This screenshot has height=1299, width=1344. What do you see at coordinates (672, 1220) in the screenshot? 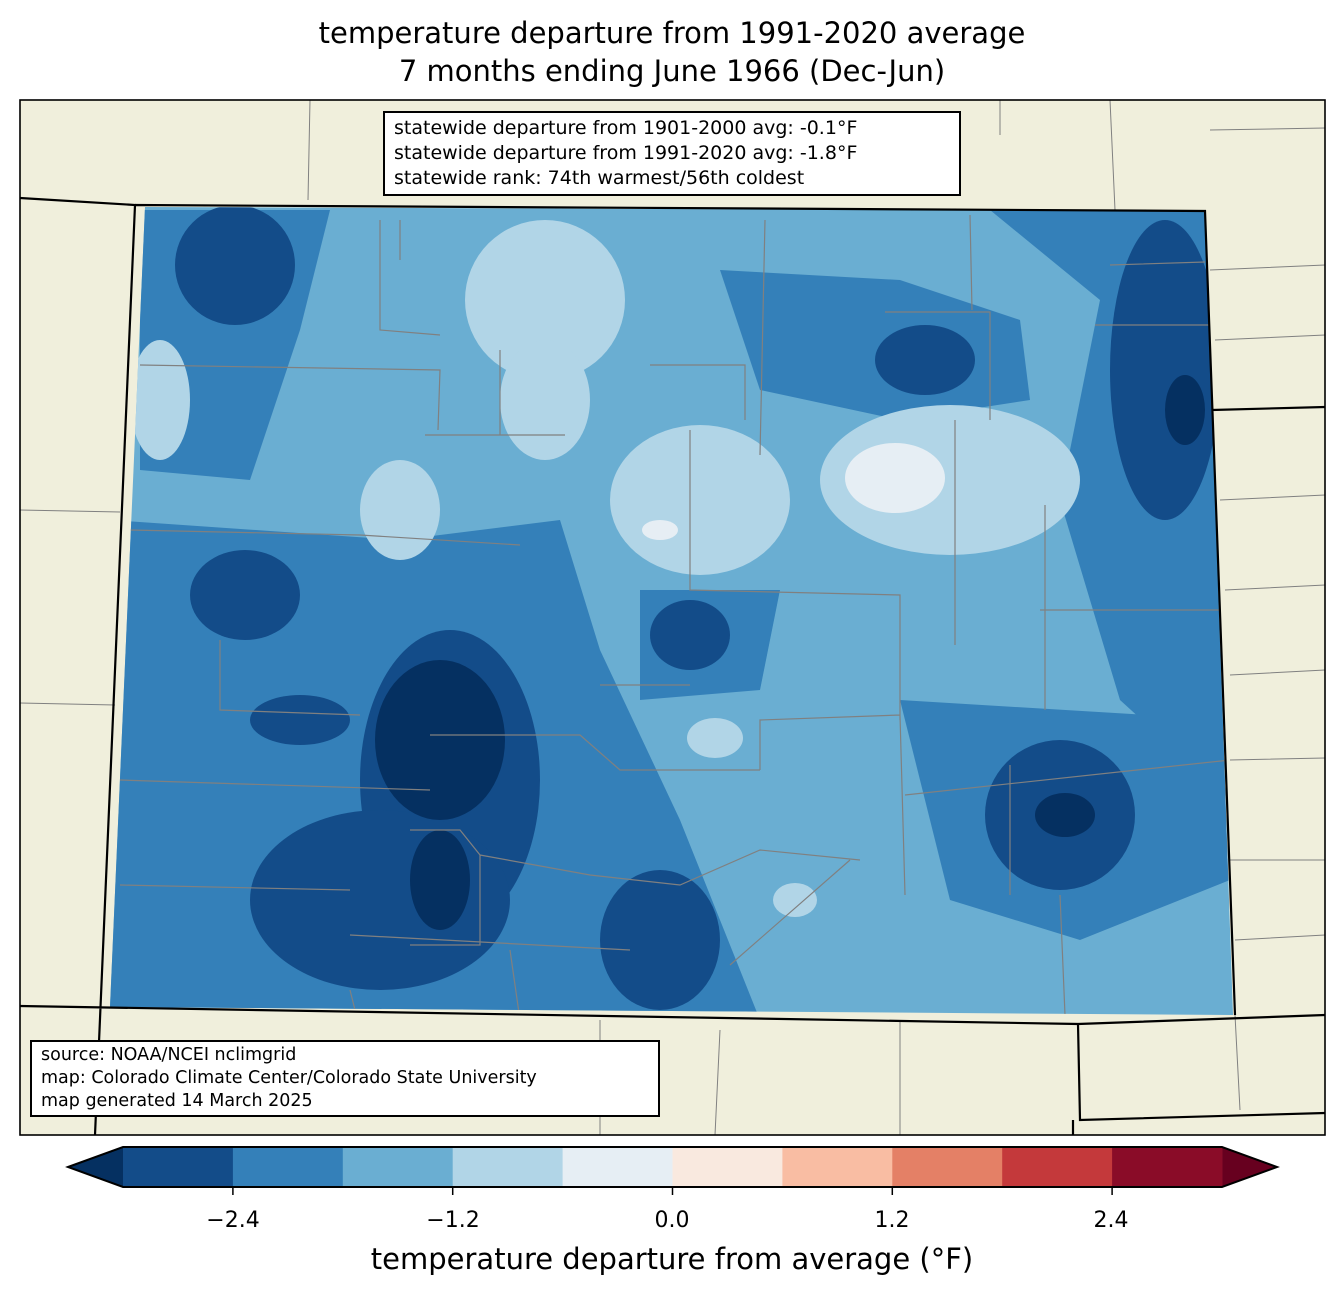
I see `colorbar-tick-label: 0.0` at bounding box center [672, 1220].